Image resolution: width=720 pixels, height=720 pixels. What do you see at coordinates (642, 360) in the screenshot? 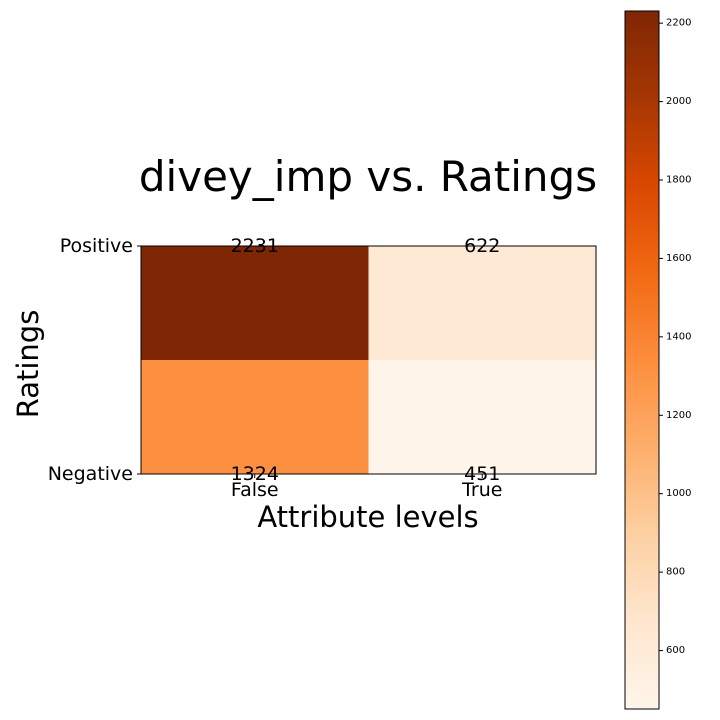
I see `colorbar-gradient` at bounding box center [642, 360].